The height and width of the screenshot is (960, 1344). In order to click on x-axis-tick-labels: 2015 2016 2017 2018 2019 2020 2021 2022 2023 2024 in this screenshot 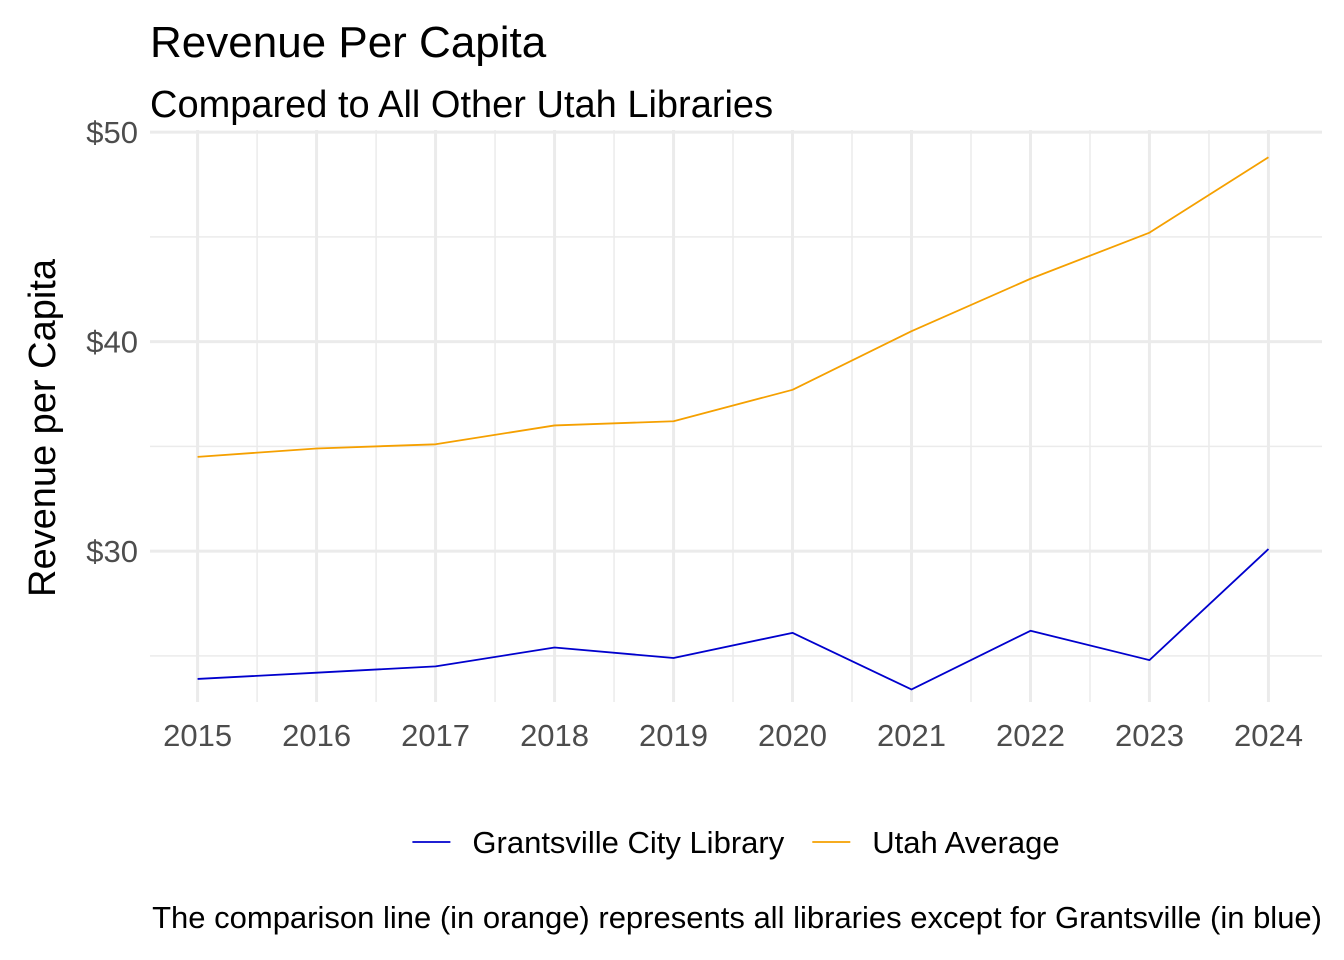, I will do `click(733, 735)`.